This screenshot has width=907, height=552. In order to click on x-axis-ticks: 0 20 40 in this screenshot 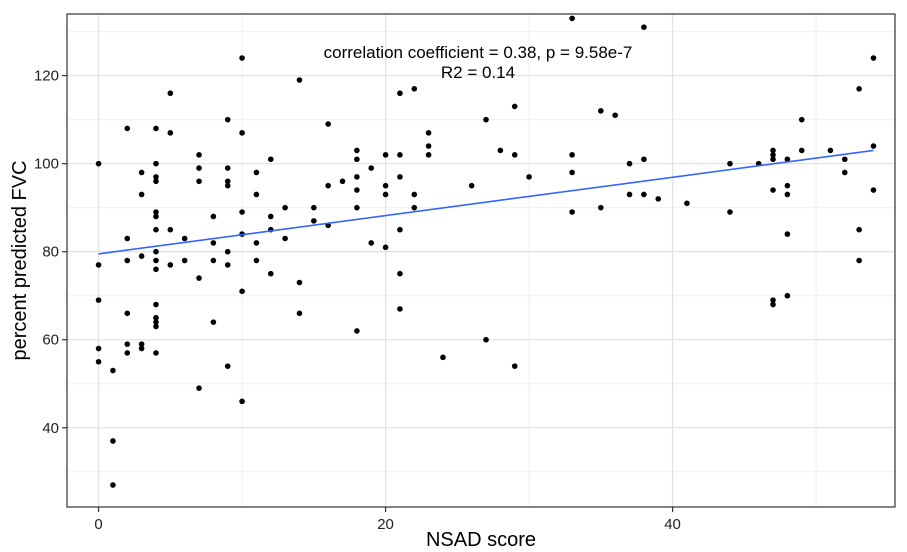, I will do `click(387, 520)`.